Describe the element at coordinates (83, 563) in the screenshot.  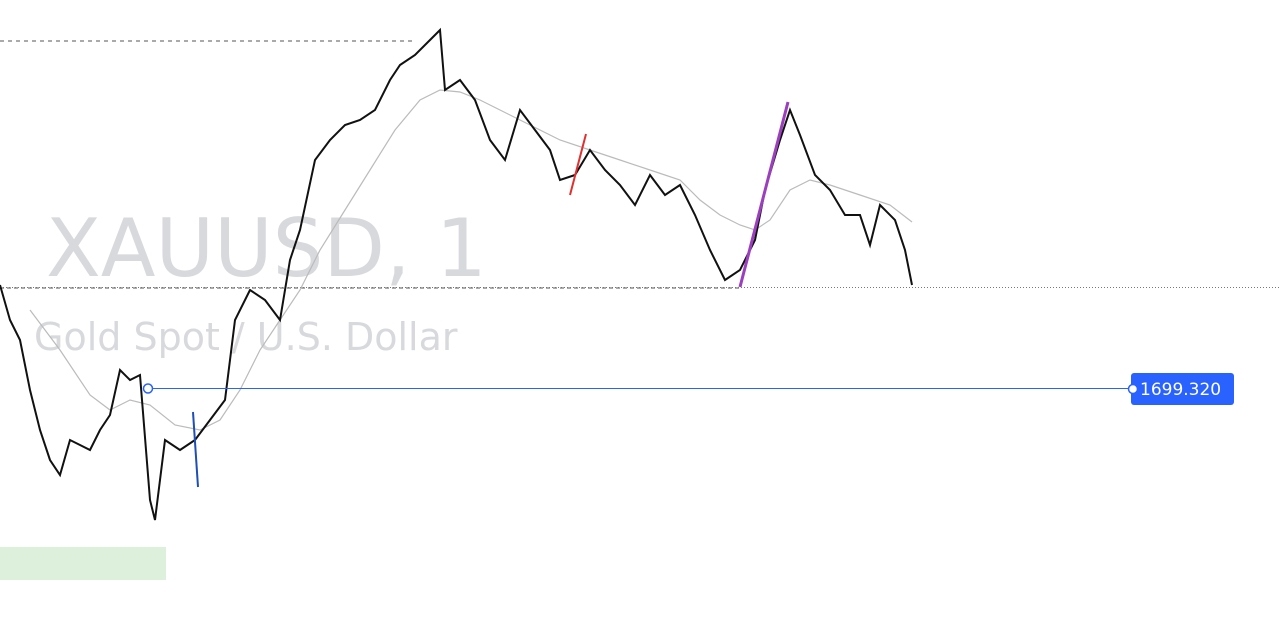
I see `zone-box` at that location.